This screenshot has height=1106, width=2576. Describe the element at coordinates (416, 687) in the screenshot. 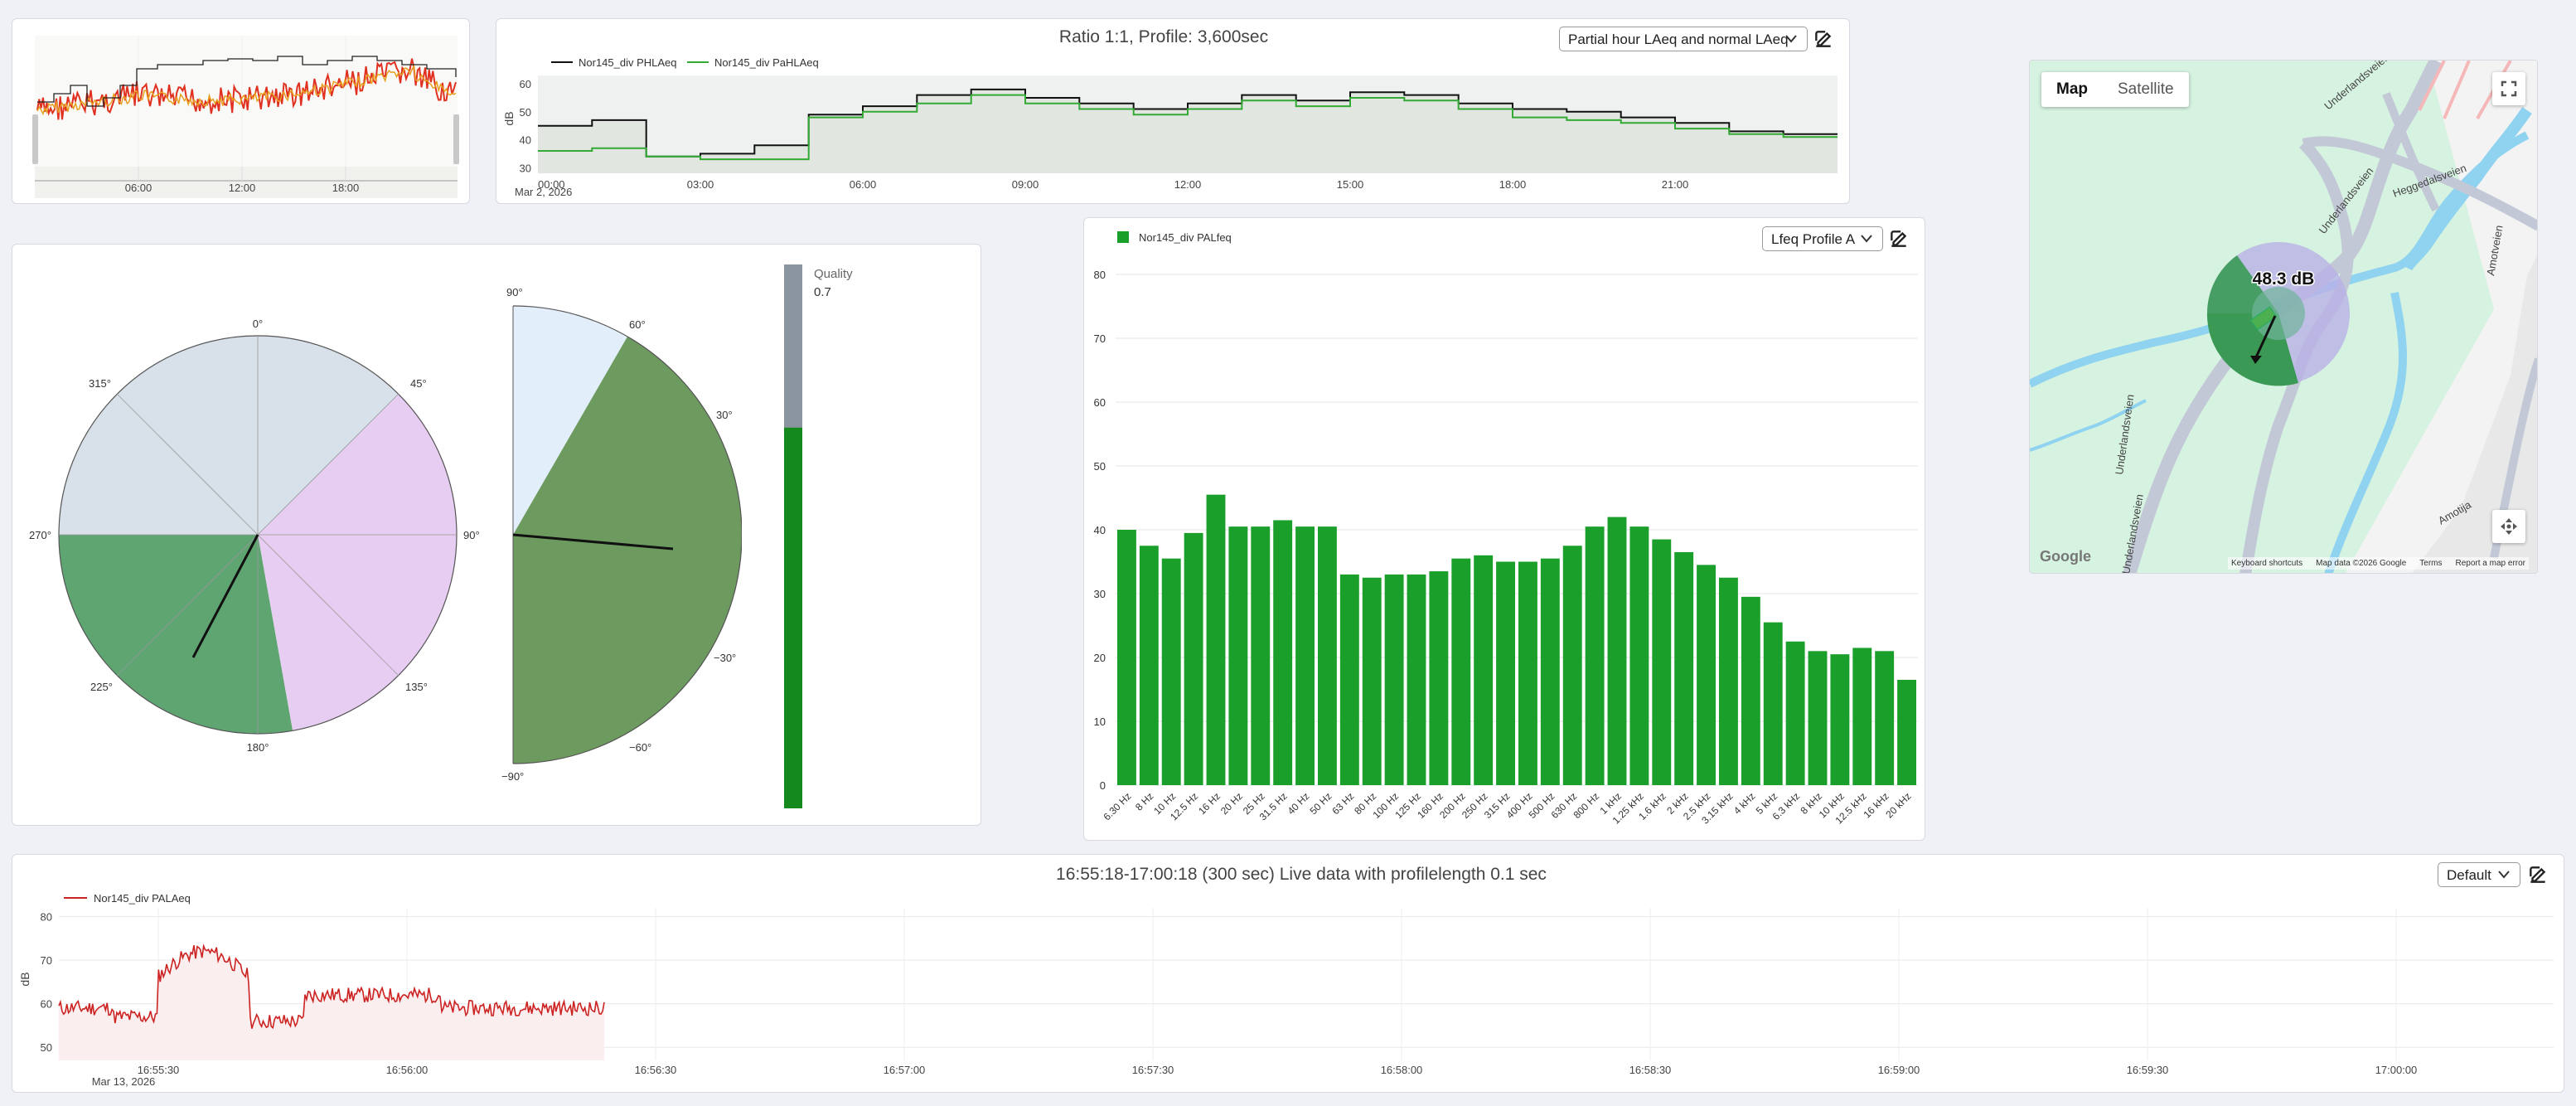

I see `rose-label: 135°` at that location.